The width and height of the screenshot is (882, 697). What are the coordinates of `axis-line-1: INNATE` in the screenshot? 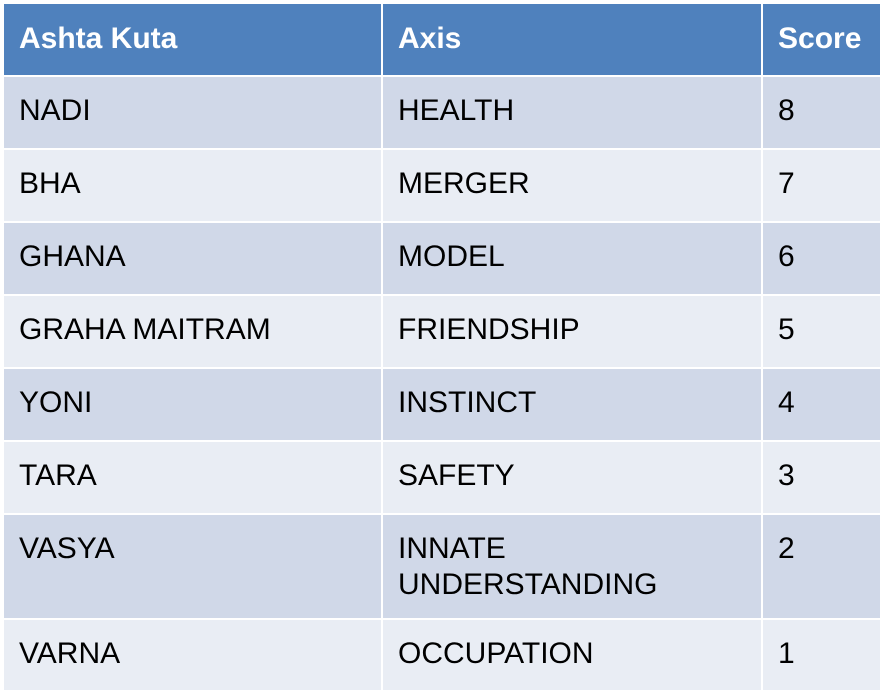 It's located at (452, 548).